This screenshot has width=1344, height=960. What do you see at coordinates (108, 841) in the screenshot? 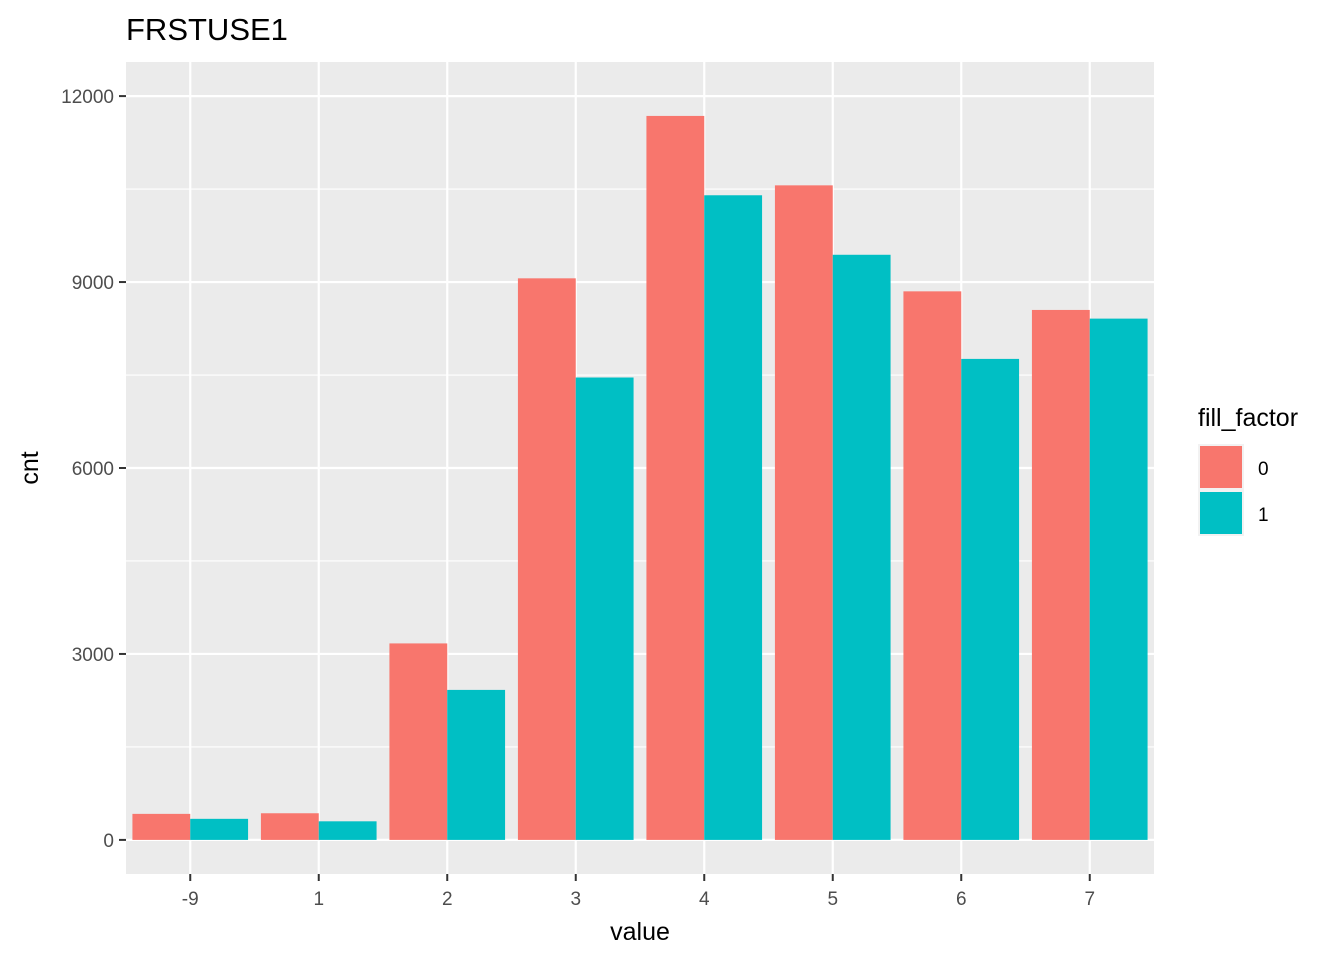
I see `y-tick-label: 0` at bounding box center [108, 841].